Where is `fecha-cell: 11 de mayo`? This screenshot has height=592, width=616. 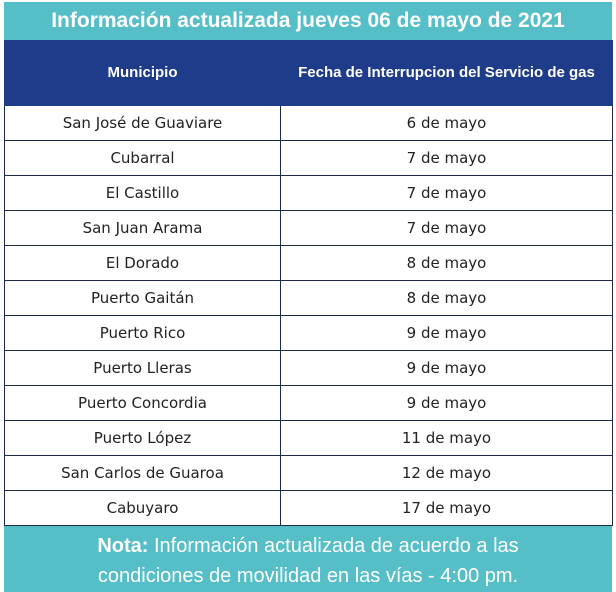
fecha-cell: 11 de mayo is located at coordinates (446, 438).